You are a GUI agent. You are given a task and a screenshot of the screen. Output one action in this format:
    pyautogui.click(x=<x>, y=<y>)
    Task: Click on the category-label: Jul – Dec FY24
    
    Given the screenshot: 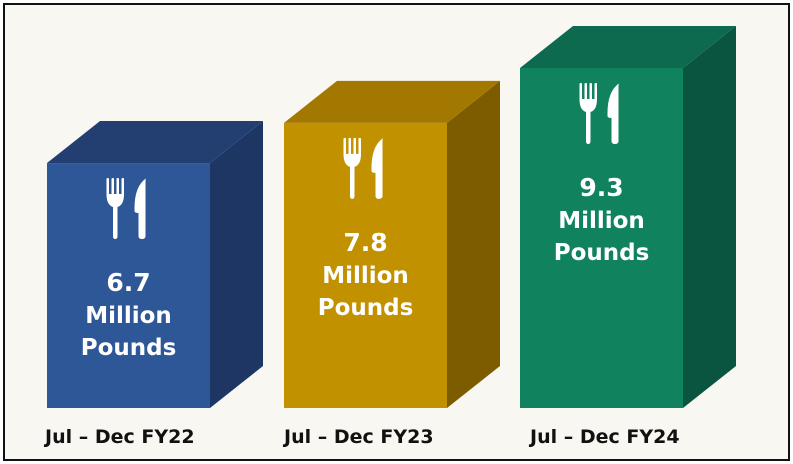 What is the action you would take?
    pyautogui.click(x=604, y=437)
    